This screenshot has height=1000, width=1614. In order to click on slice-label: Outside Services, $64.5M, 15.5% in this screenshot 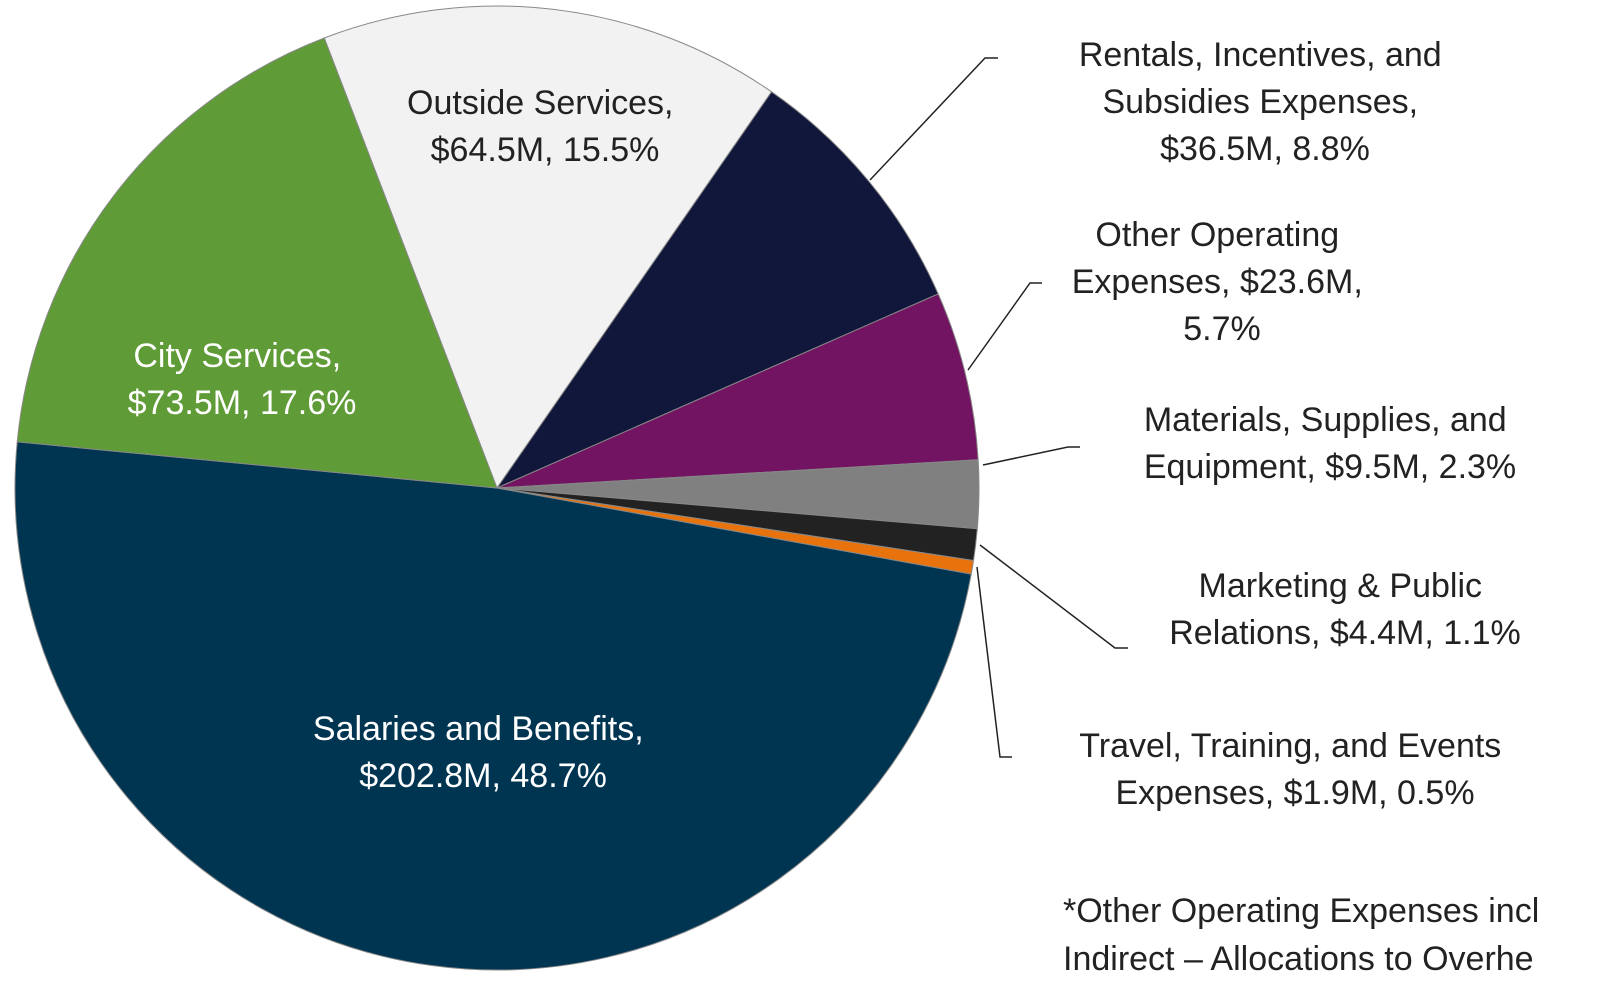, I will do `click(545, 126)`.